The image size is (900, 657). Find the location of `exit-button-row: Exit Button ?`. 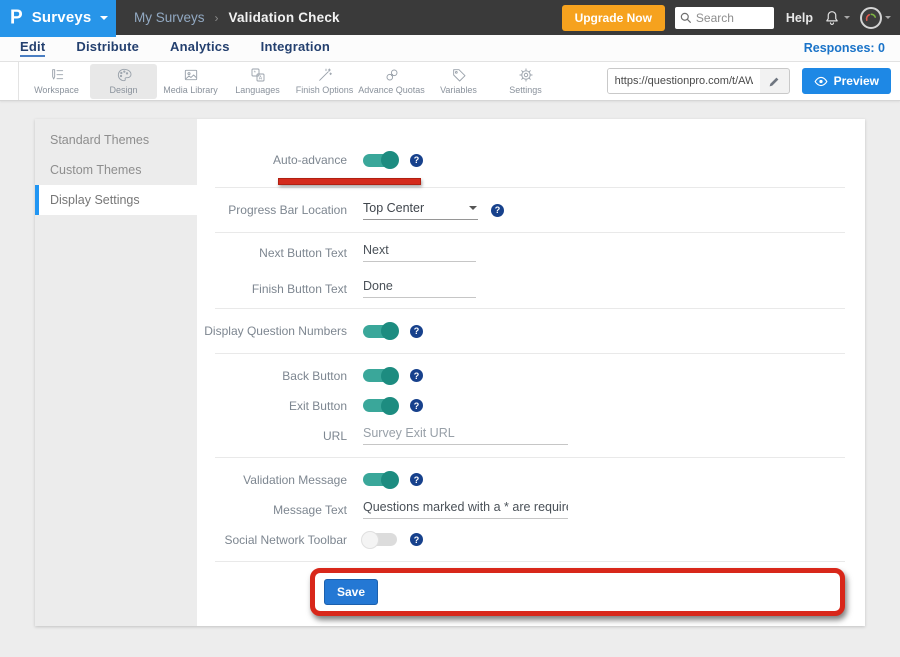

exit-button-row: Exit Button ? is located at coordinates (530, 406).